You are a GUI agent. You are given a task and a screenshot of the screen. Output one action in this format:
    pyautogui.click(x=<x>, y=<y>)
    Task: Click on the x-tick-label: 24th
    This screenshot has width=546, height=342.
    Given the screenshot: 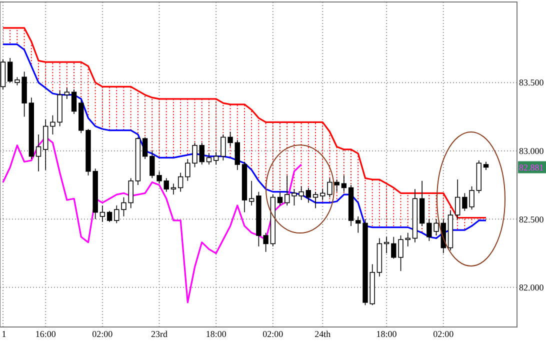 What is the action you would take?
    pyautogui.click(x=323, y=334)
    